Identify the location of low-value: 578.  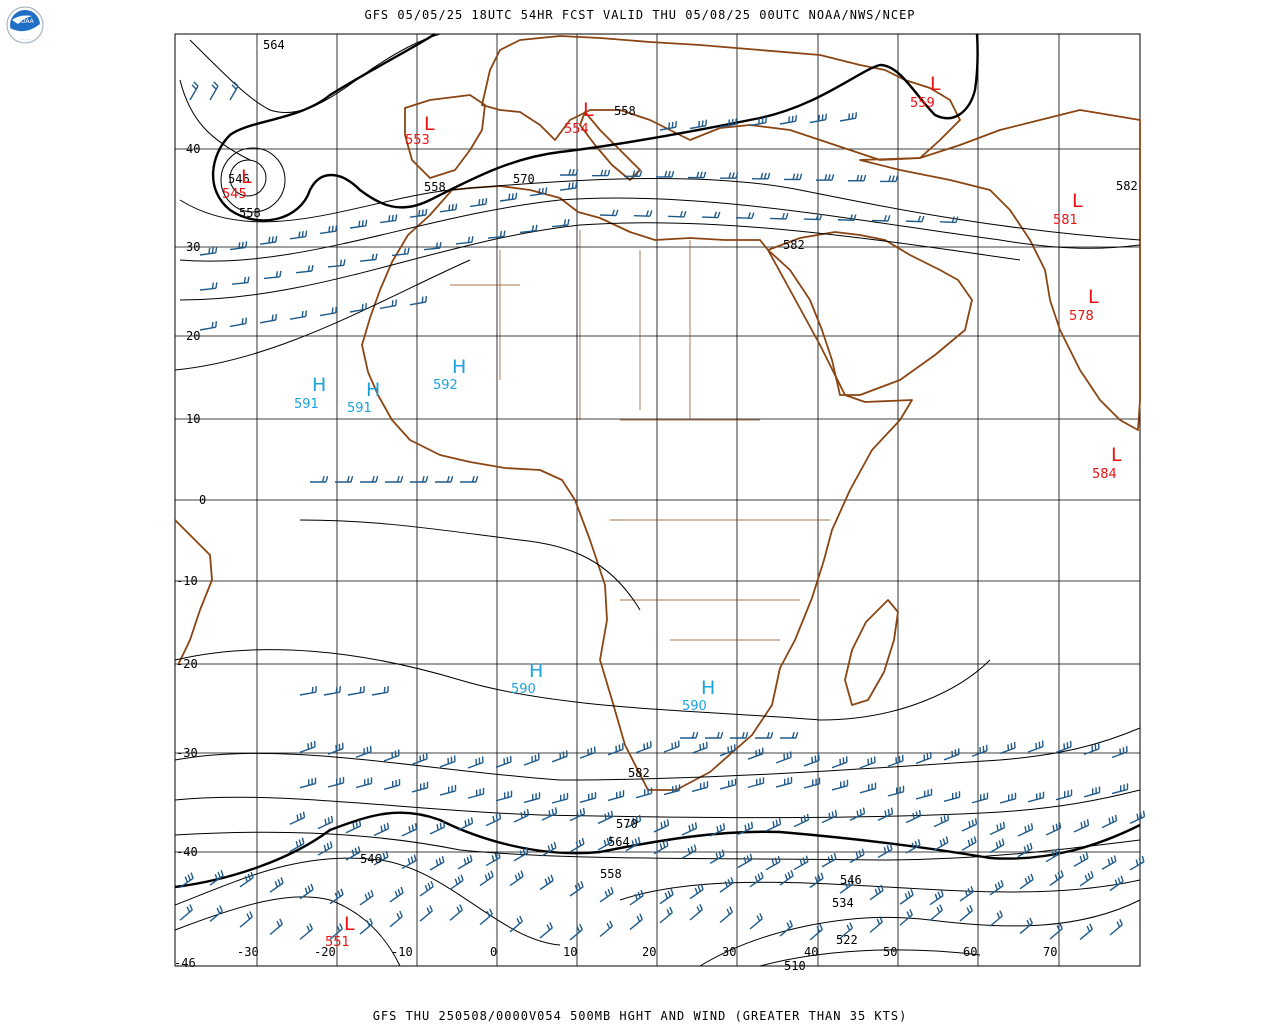
(1081, 316).